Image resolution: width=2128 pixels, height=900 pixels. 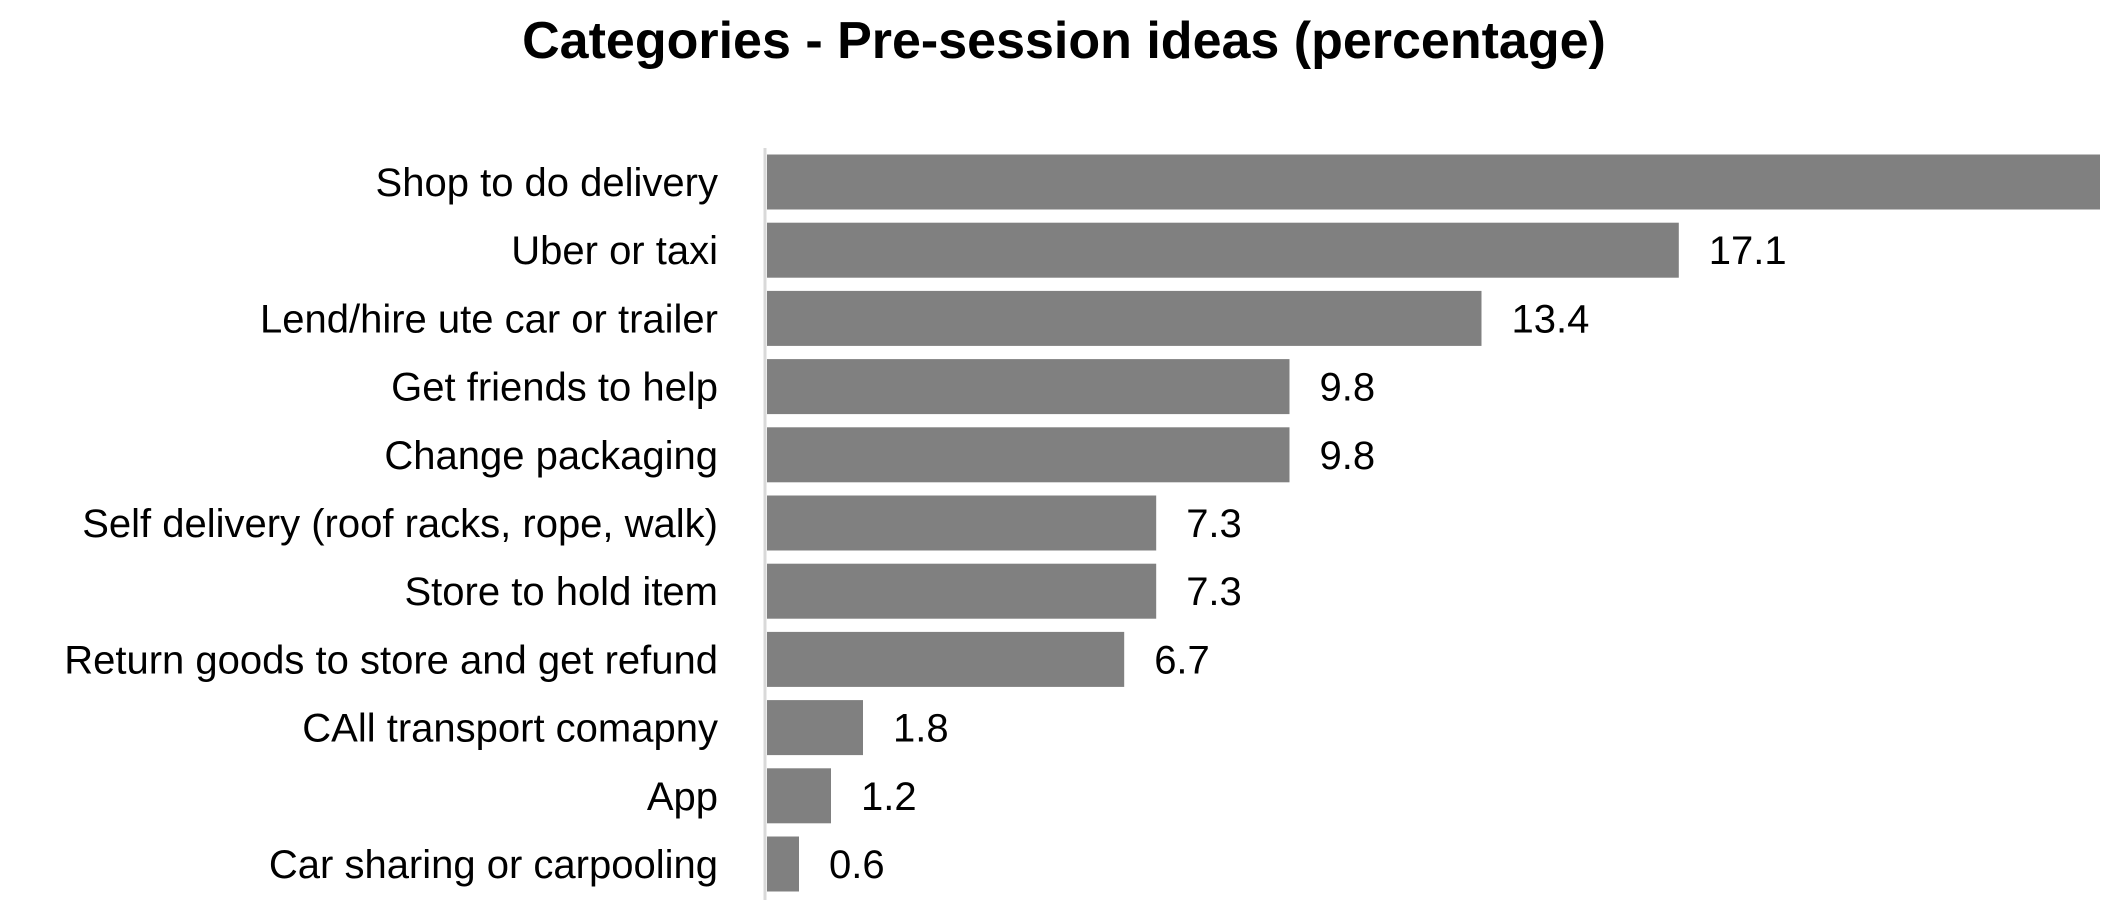 What do you see at coordinates (562, 592) in the screenshot?
I see `category-label-6: Store to hold item` at bounding box center [562, 592].